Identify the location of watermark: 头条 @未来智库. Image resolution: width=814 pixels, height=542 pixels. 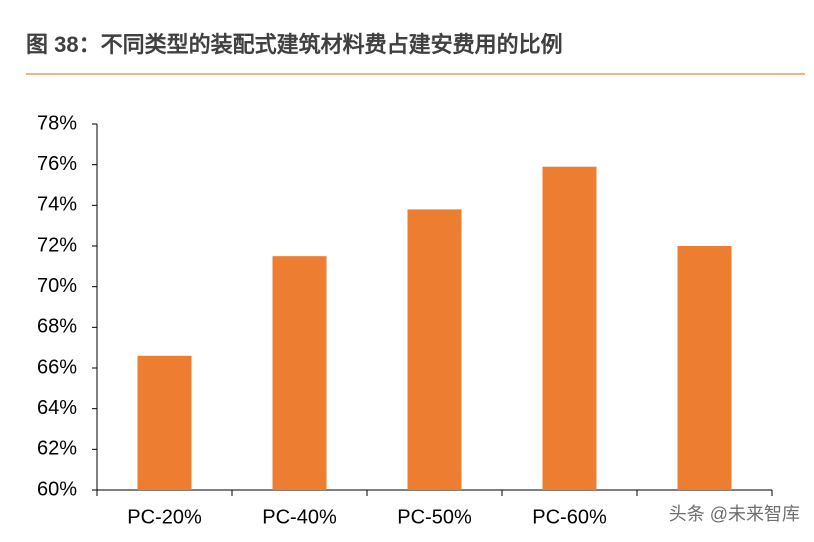
(734, 514).